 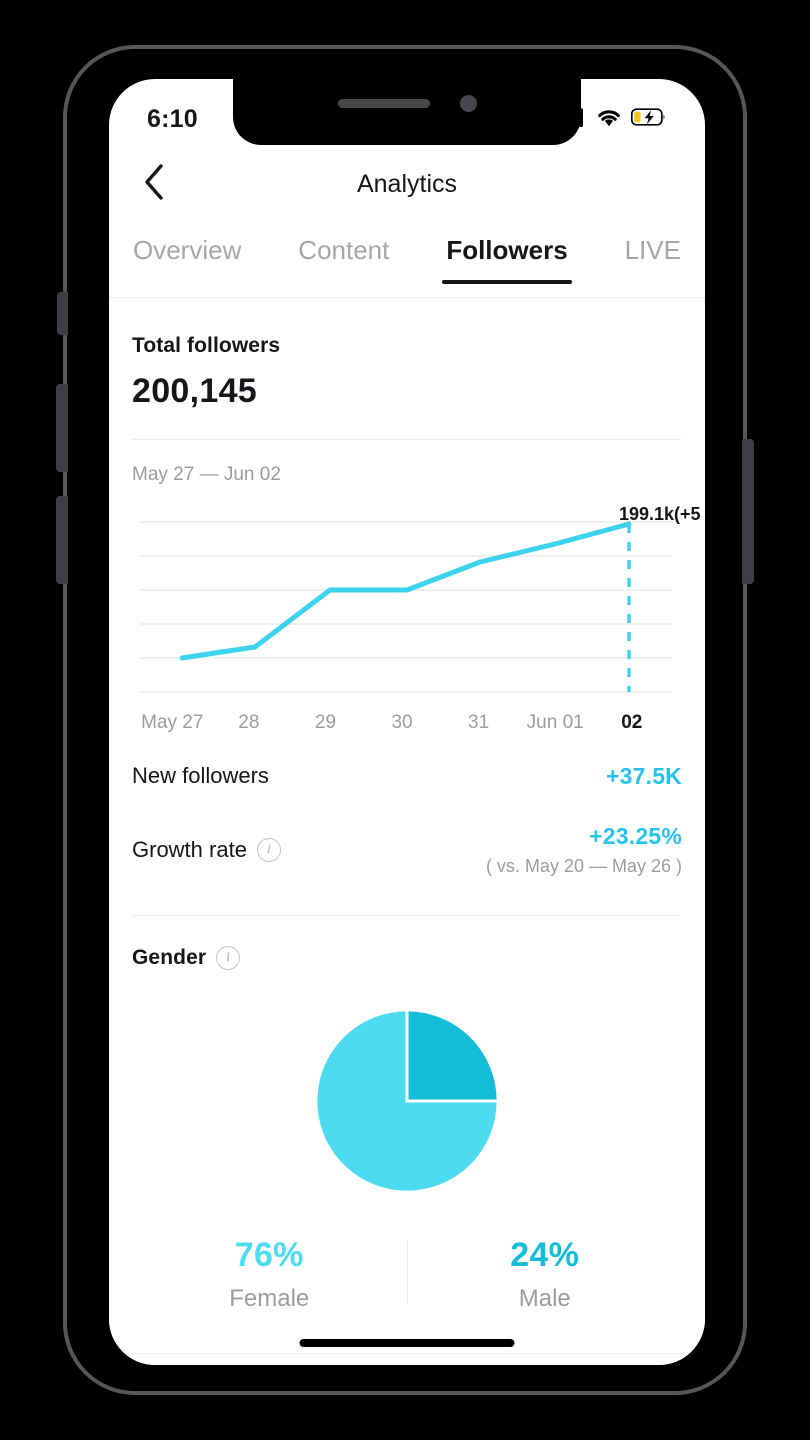 What do you see at coordinates (187, 250) in the screenshot?
I see `tab-overview-label: Overview` at bounding box center [187, 250].